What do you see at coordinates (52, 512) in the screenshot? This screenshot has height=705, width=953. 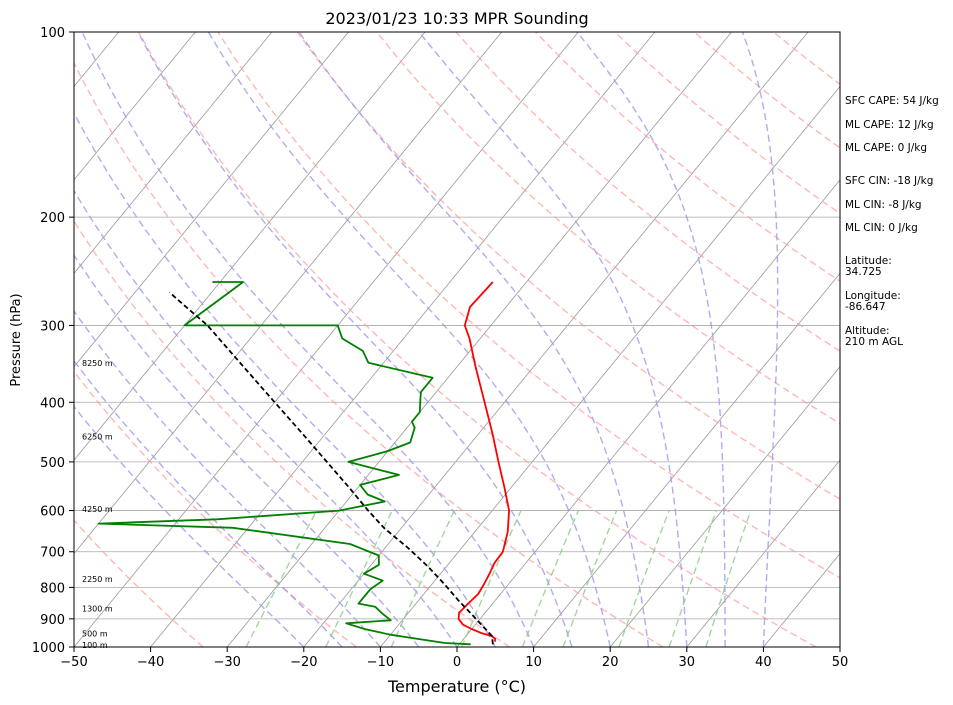 I see `y-tick-label: 600` at bounding box center [52, 512].